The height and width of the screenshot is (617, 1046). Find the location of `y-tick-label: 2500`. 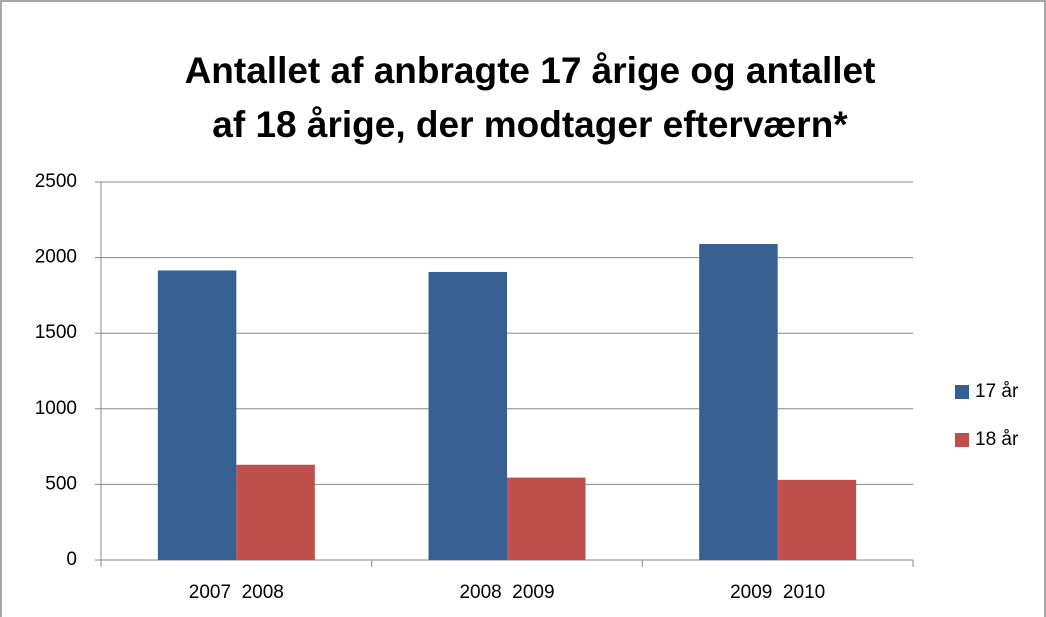

y-tick-label: 2500 is located at coordinates (56, 181).